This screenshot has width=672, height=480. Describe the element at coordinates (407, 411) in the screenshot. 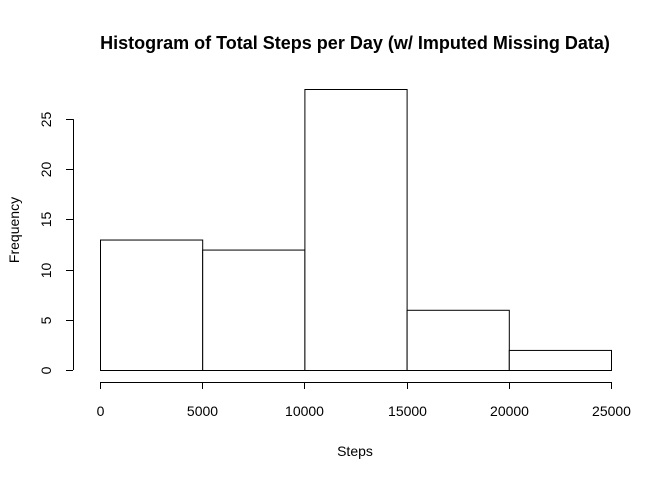

I see `x-tick-label: 15000` at that location.